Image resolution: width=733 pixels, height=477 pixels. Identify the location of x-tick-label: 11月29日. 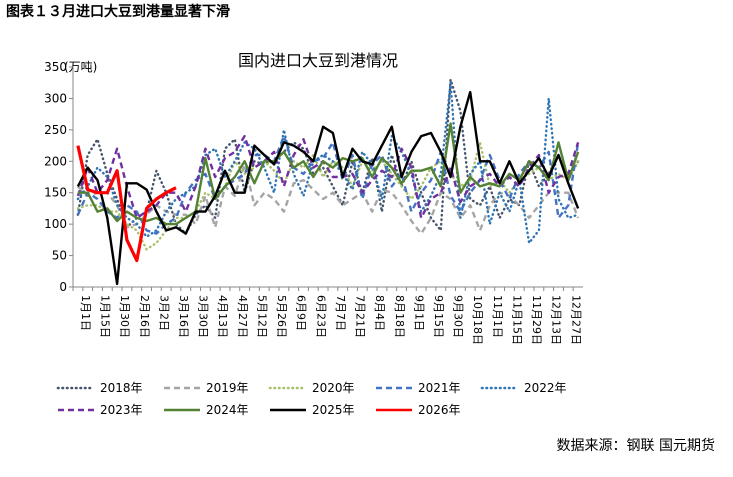
(536, 320).